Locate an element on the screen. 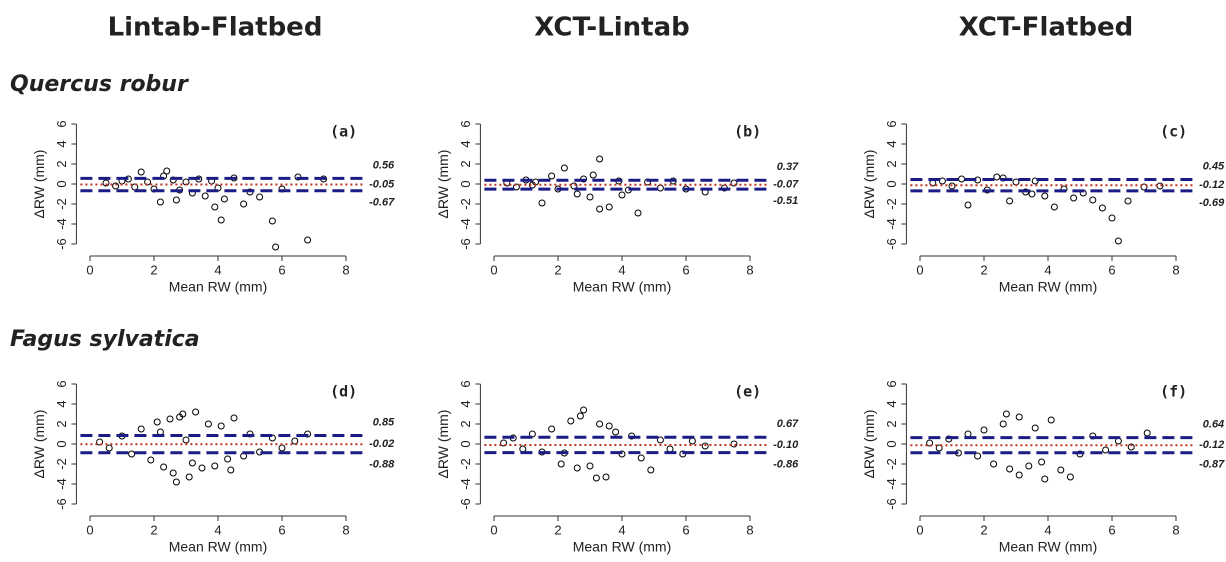 Image resolution: width=1226 pixels, height=562 pixels. mean-label: -0.02 is located at coordinates (381, 444).